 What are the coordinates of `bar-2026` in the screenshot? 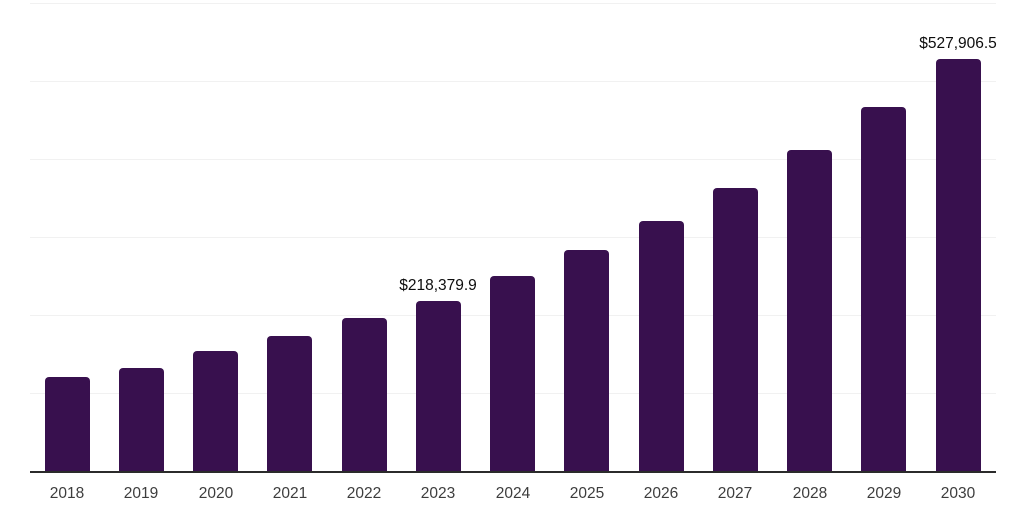 It's located at (661, 346).